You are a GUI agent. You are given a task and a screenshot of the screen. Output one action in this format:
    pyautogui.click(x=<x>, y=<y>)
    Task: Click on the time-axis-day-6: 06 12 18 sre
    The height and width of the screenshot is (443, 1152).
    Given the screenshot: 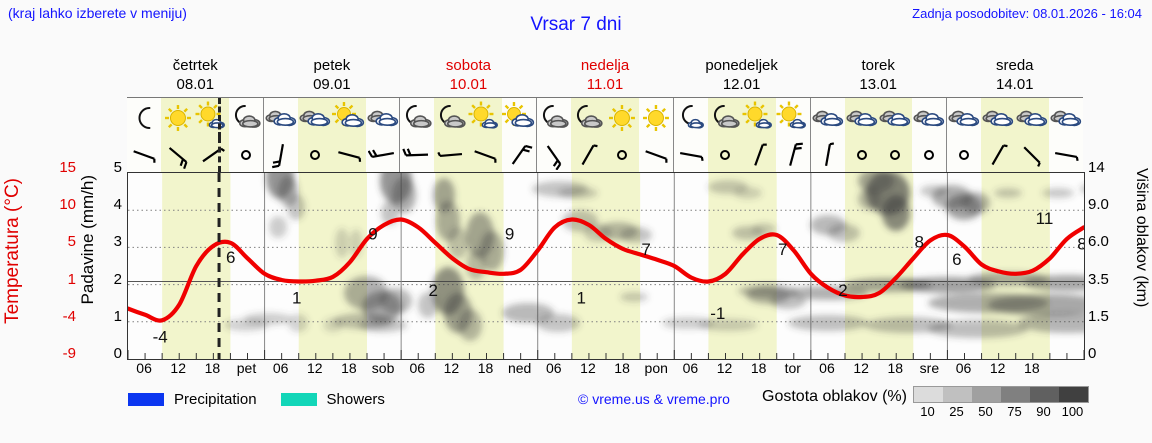 What is the action you would take?
    pyautogui.click(x=878, y=371)
    